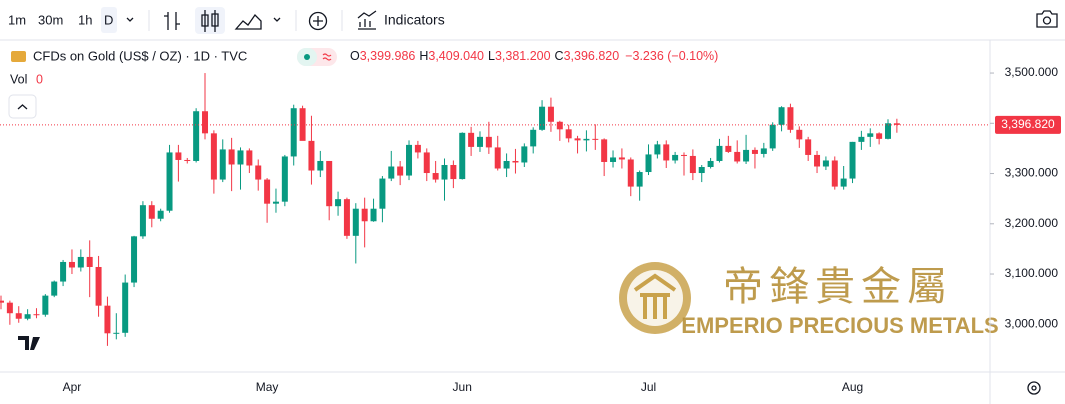 This screenshot has height=404, width=1065. What do you see at coordinates (307, 57) in the screenshot?
I see `market-status` at bounding box center [307, 57].